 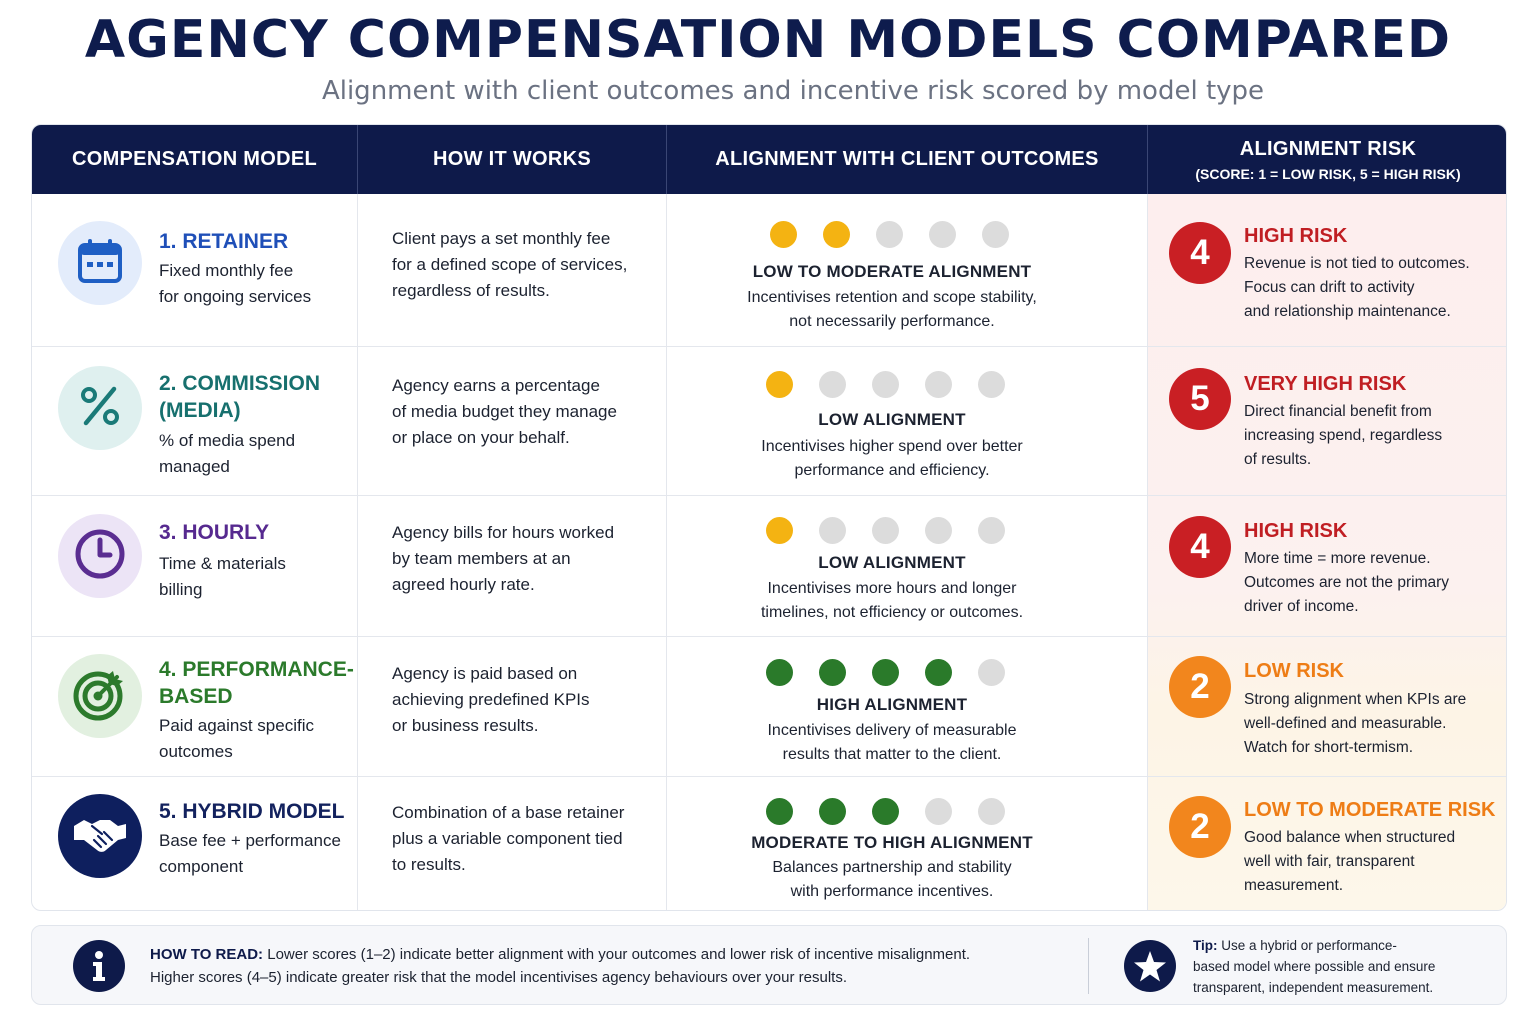 What do you see at coordinates (256, 683) in the screenshot?
I see `model-title: 4. PERFORMANCE- BASED` at bounding box center [256, 683].